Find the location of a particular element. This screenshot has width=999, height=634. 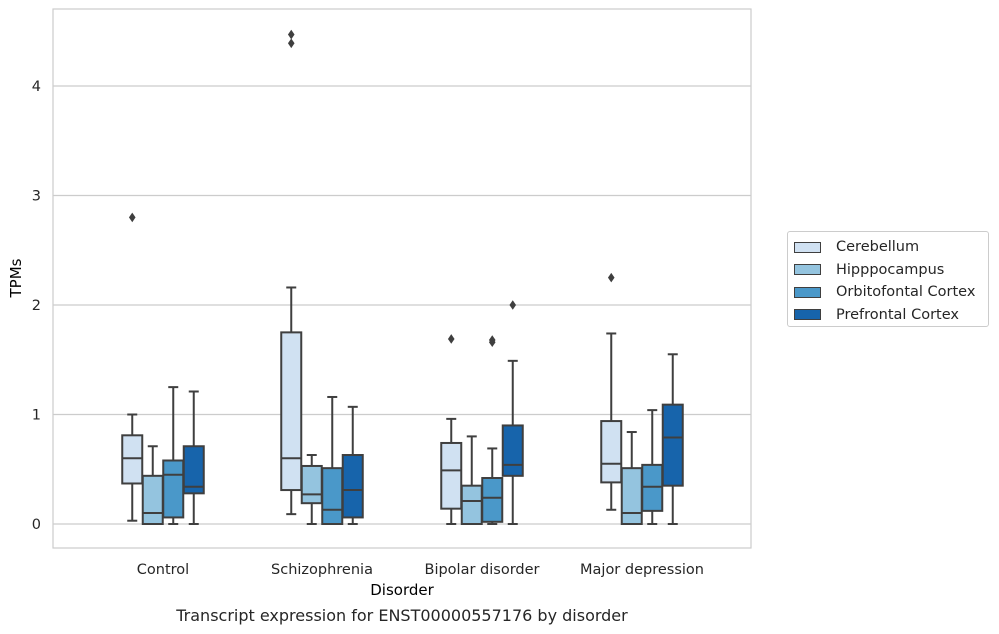

y-axis-label: TPMs is located at coordinates (16, 278).